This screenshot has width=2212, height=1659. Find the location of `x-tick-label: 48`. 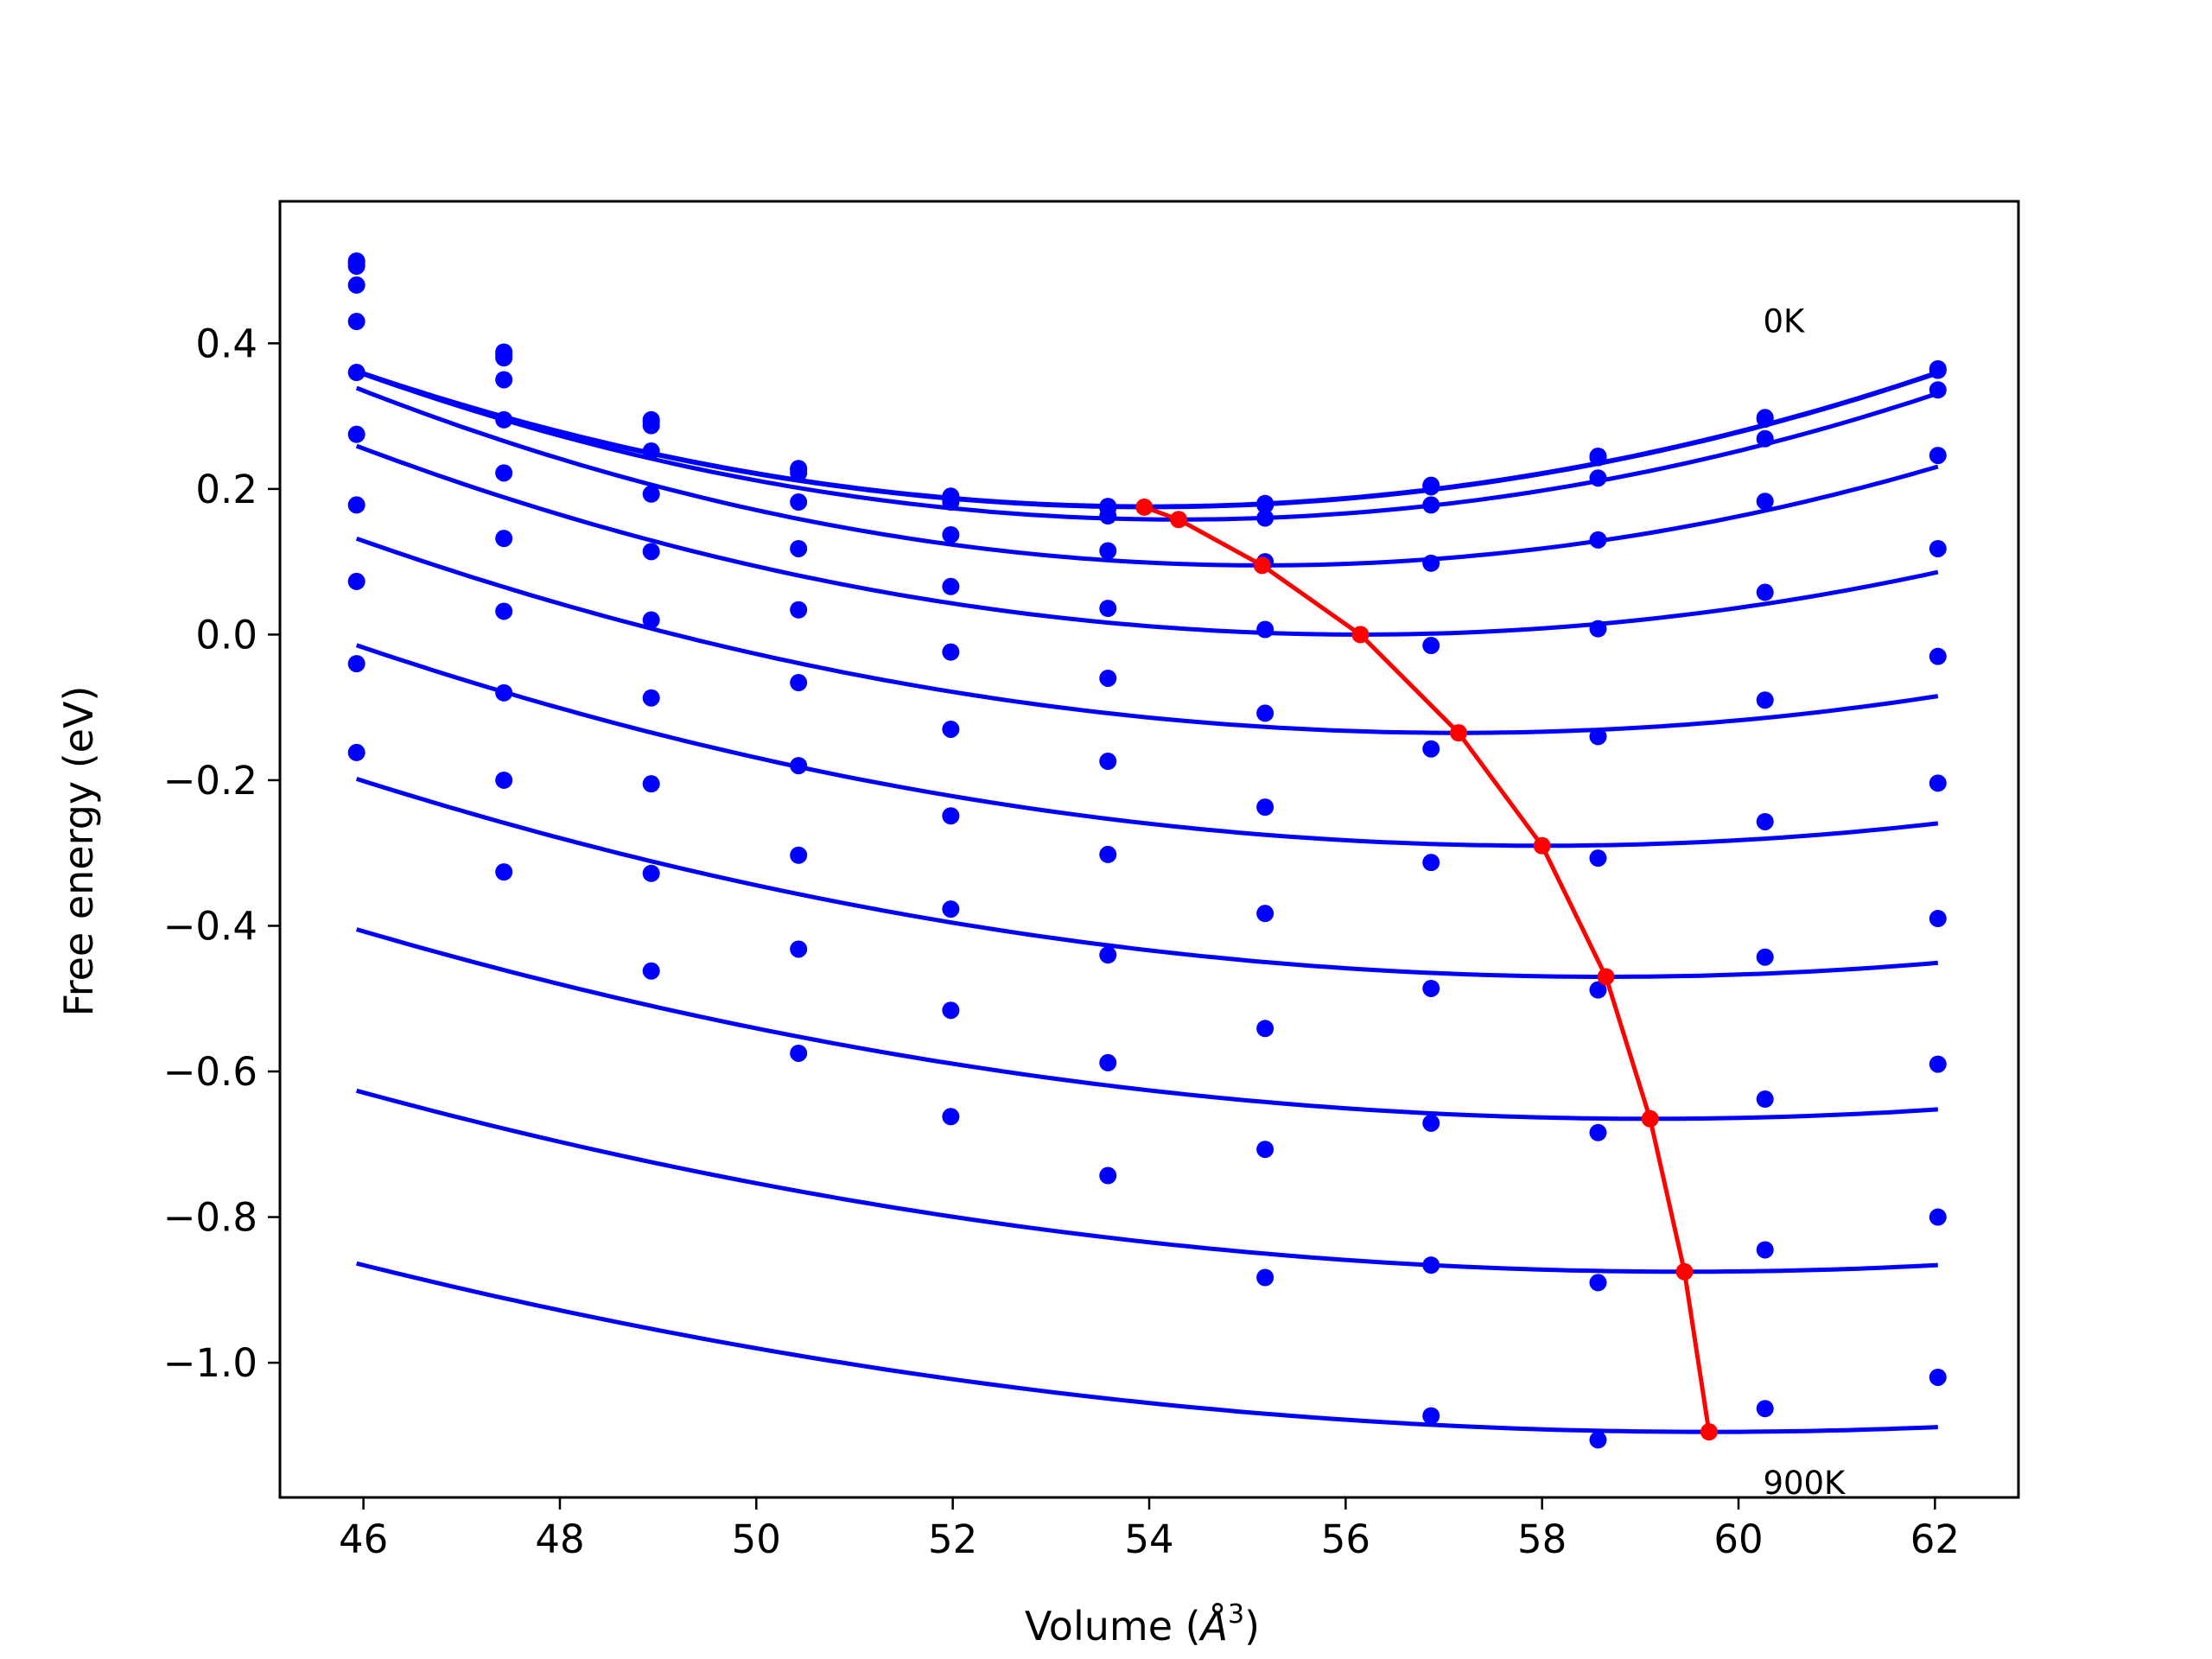

x-tick-label: 48 is located at coordinates (559, 1539).